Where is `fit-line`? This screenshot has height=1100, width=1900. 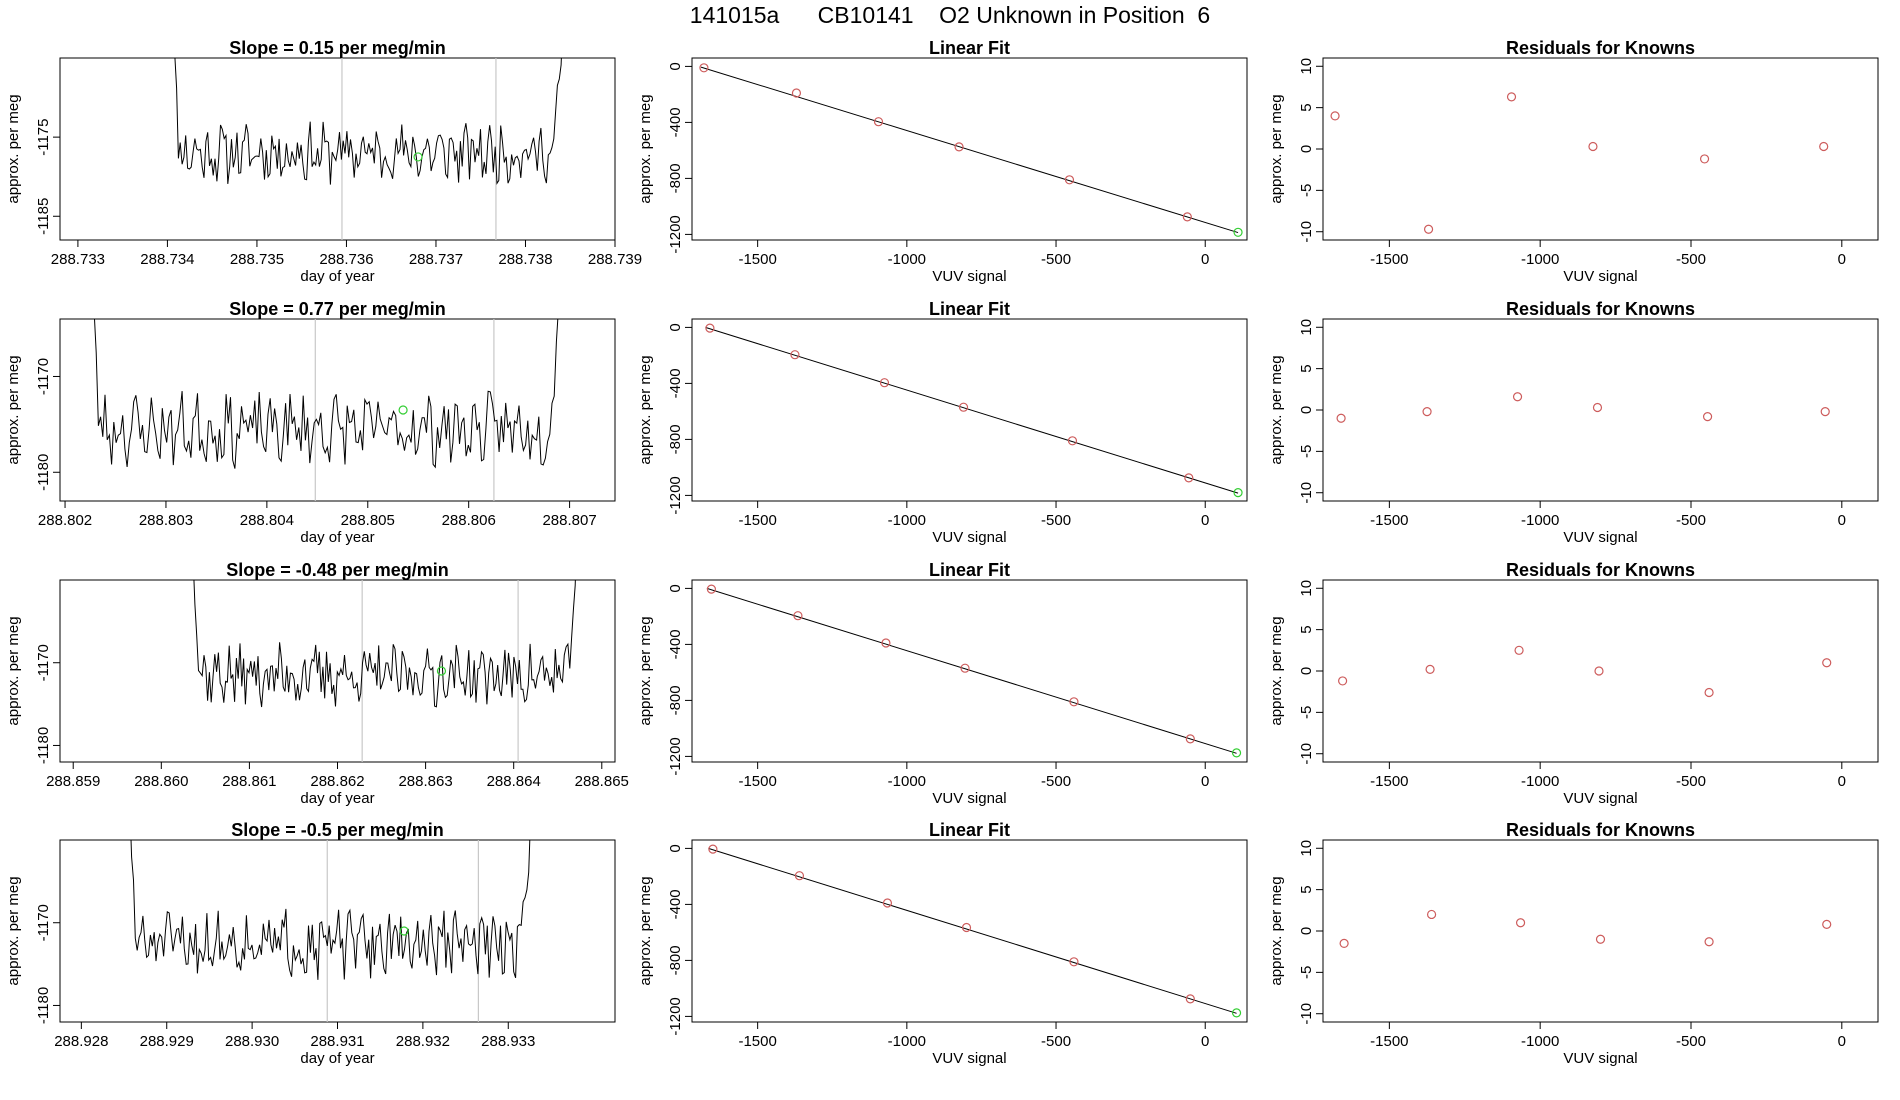
fit-line is located at coordinates (969, 150).